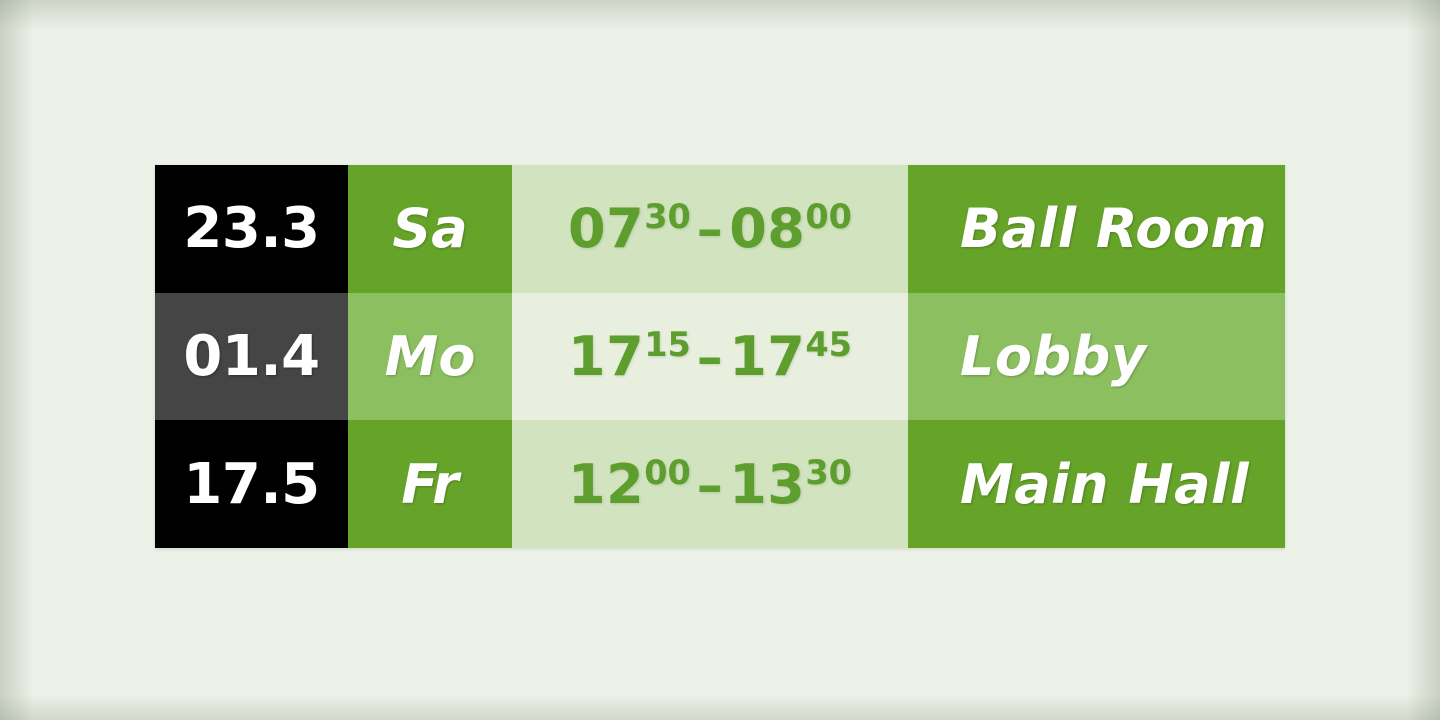 The image size is (1440, 720). I want to click on time-cell: 1715–1745, so click(710, 356).